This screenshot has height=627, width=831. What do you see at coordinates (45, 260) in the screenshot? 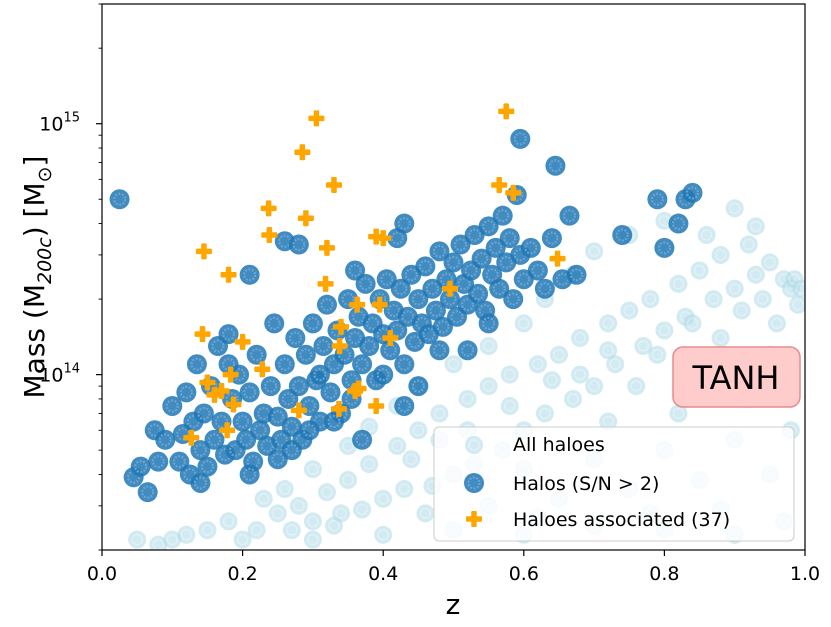
I see `y-axis-title-sub: 200c` at bounding box center [45, 260].